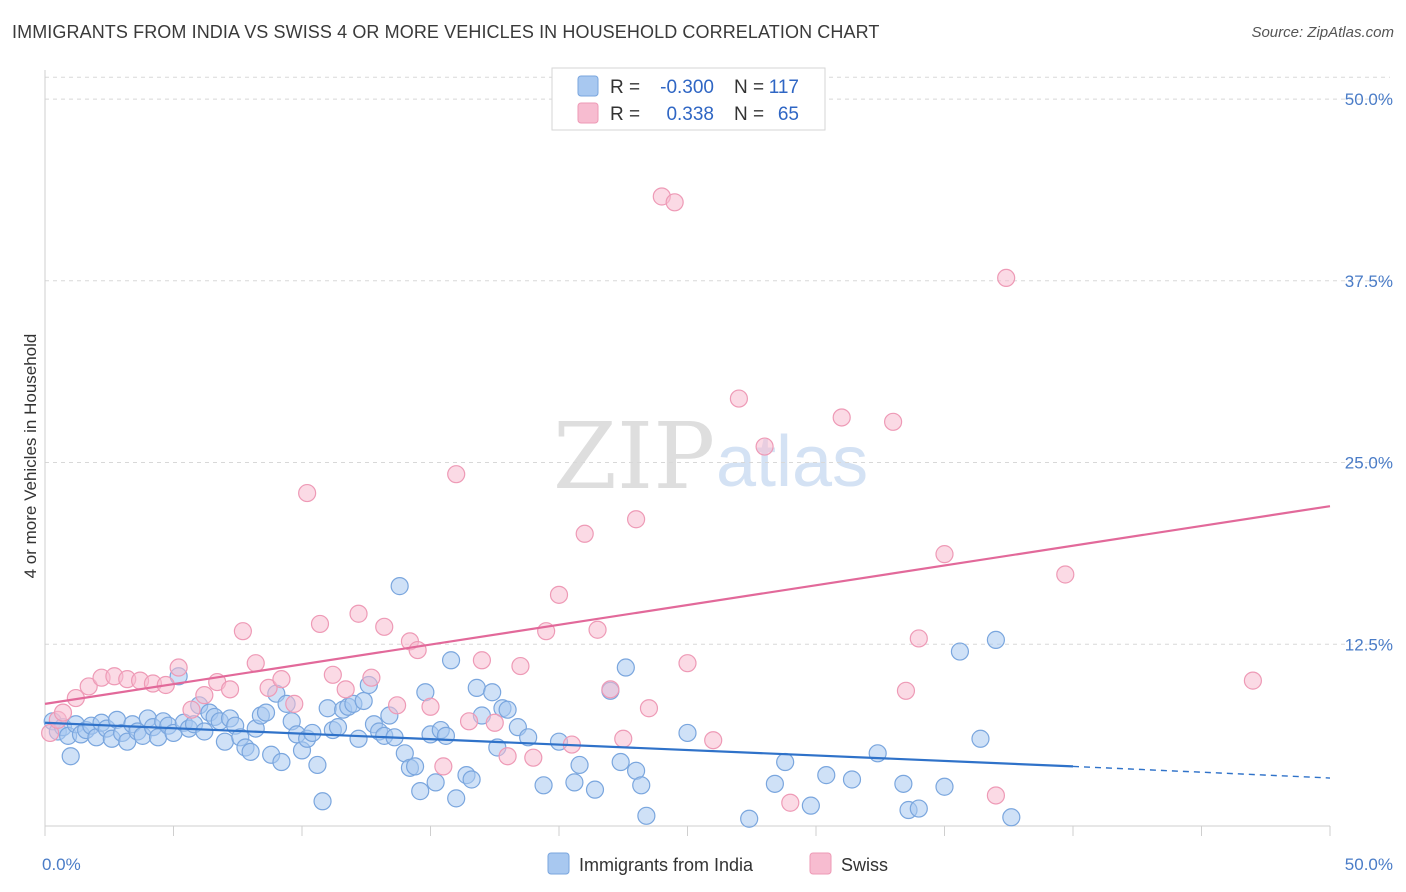  Describe the element at coordinates (717, 864) in the screenshot. I see `x-tick-labels: 0.0% 50.0%` at that location.